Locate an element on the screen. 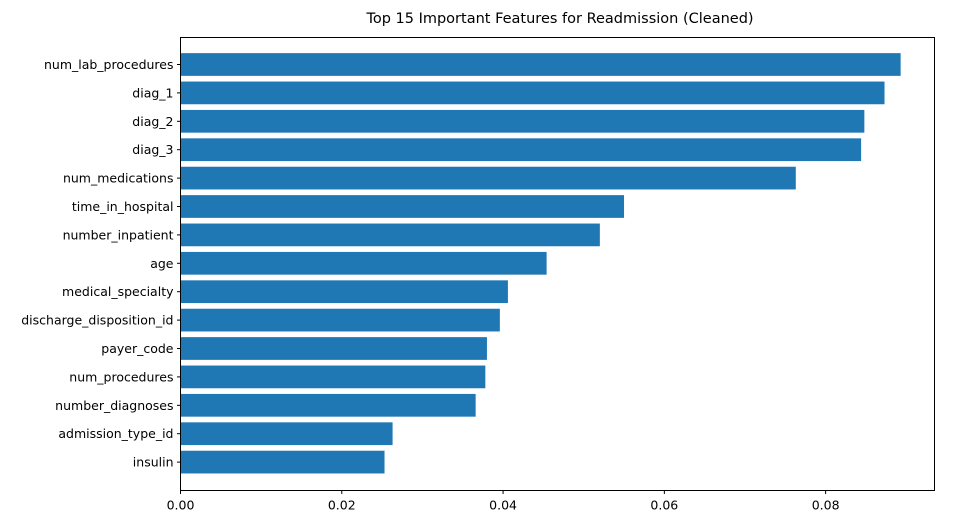  bar-medical-specialty is located at coordinates (344, 292).